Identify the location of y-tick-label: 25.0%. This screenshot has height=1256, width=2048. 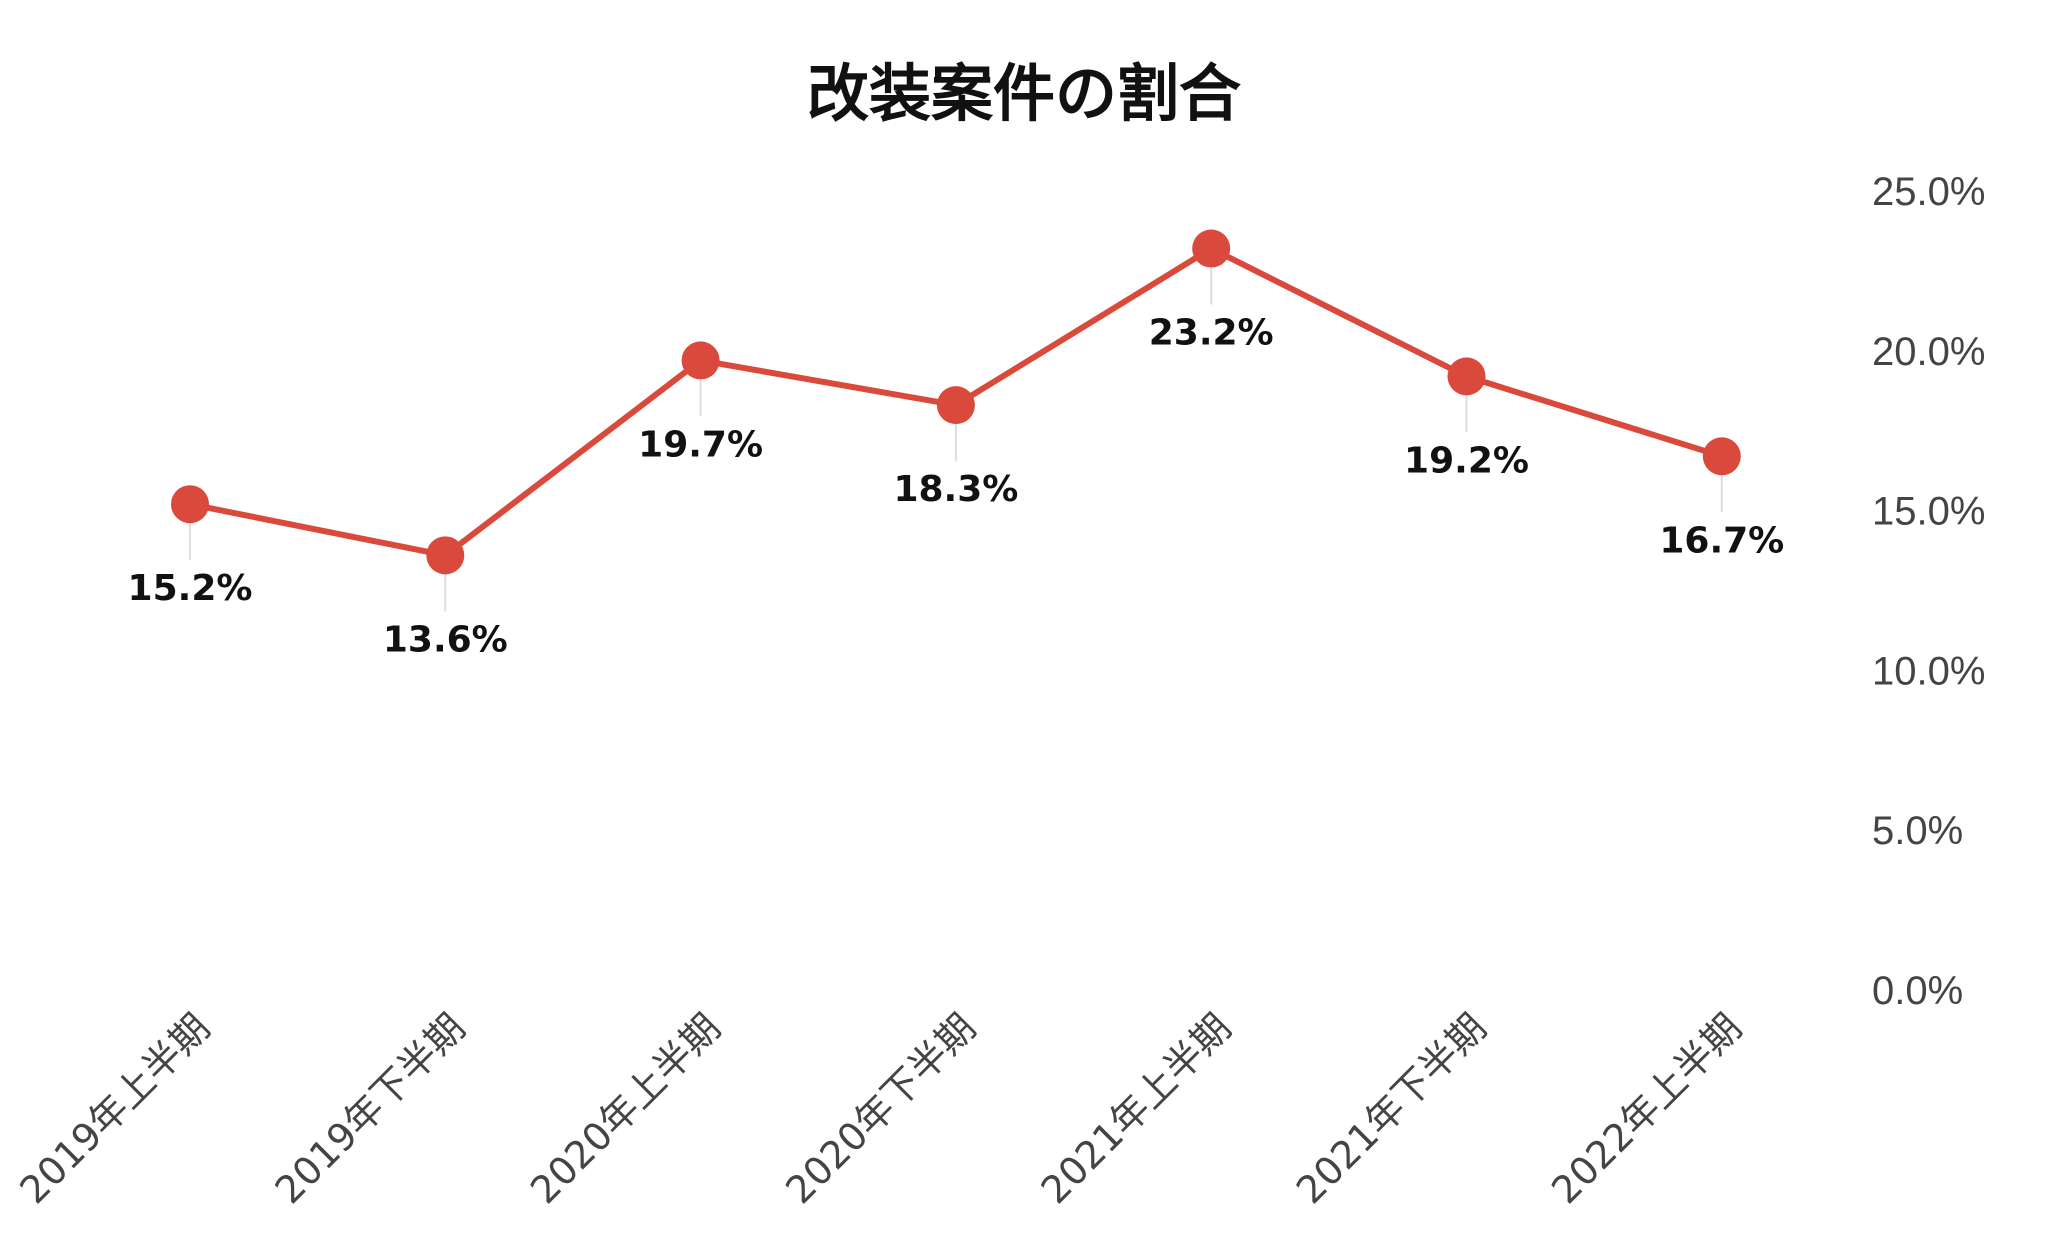
(1928, 192).